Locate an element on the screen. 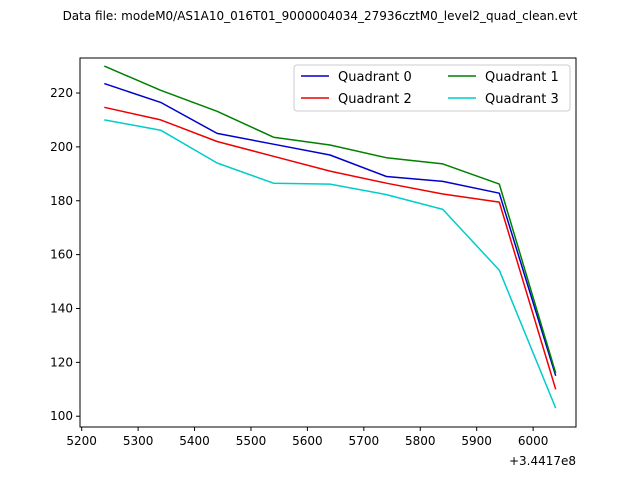  legend-entry-label: Quadrant 3 is located at coordinates (522, 99).